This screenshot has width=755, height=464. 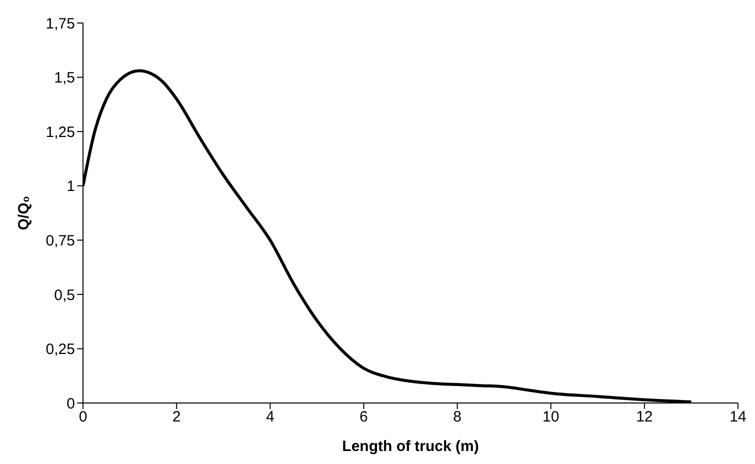 What do you see at coordinates (60, 23) in the screenshot?
I see `y-tick-label: 1,75` at bounding box center [60, 23].